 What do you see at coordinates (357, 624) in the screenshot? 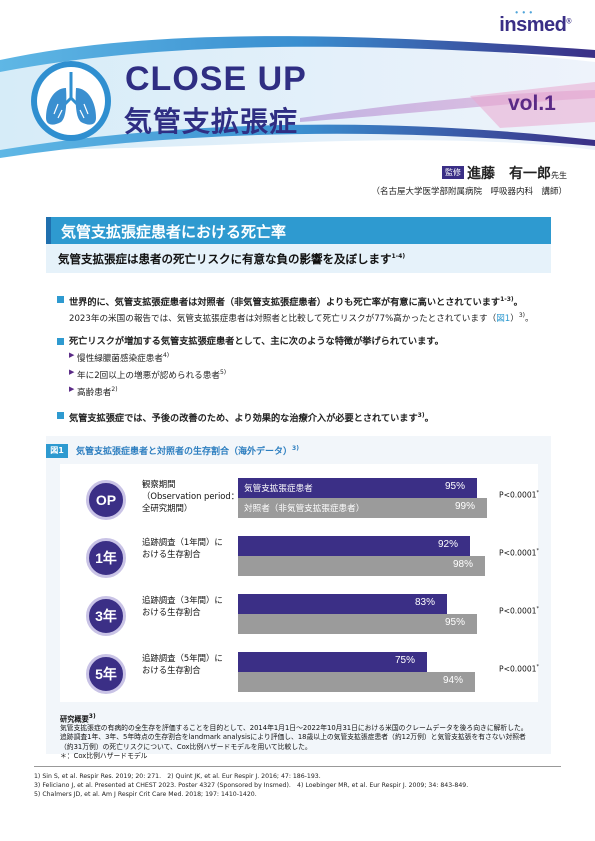
I see `bar-control: 95%` at bounding box center [357, 624].